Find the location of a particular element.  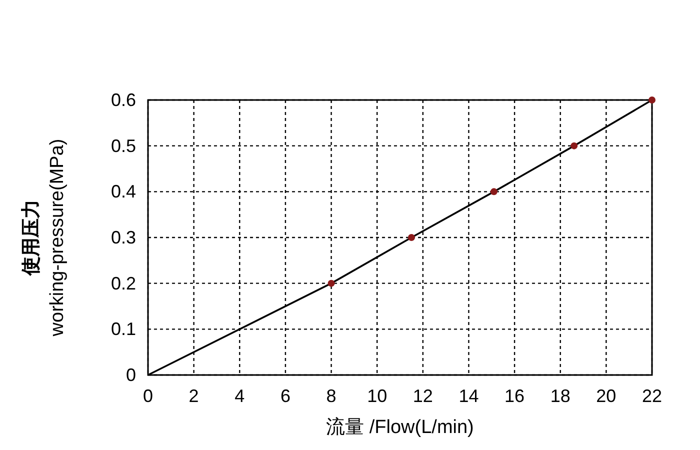

y-tick-label: 0.3 is located at coordinates (123, 238).